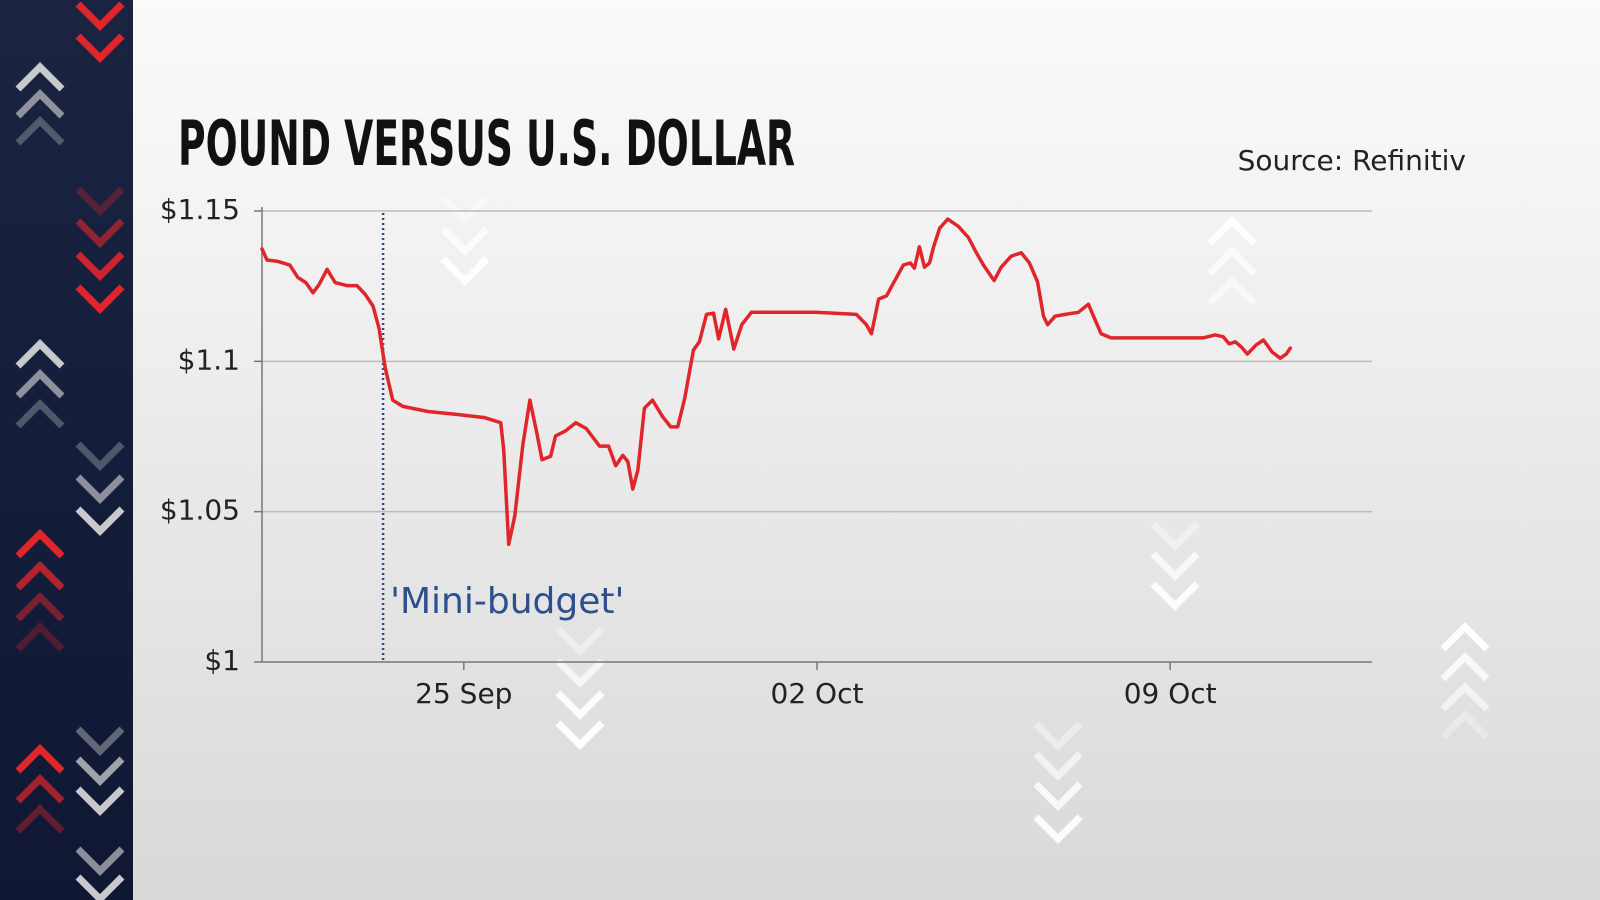  I want to click on source: Source: Refinitiv, so click(1352, 160).